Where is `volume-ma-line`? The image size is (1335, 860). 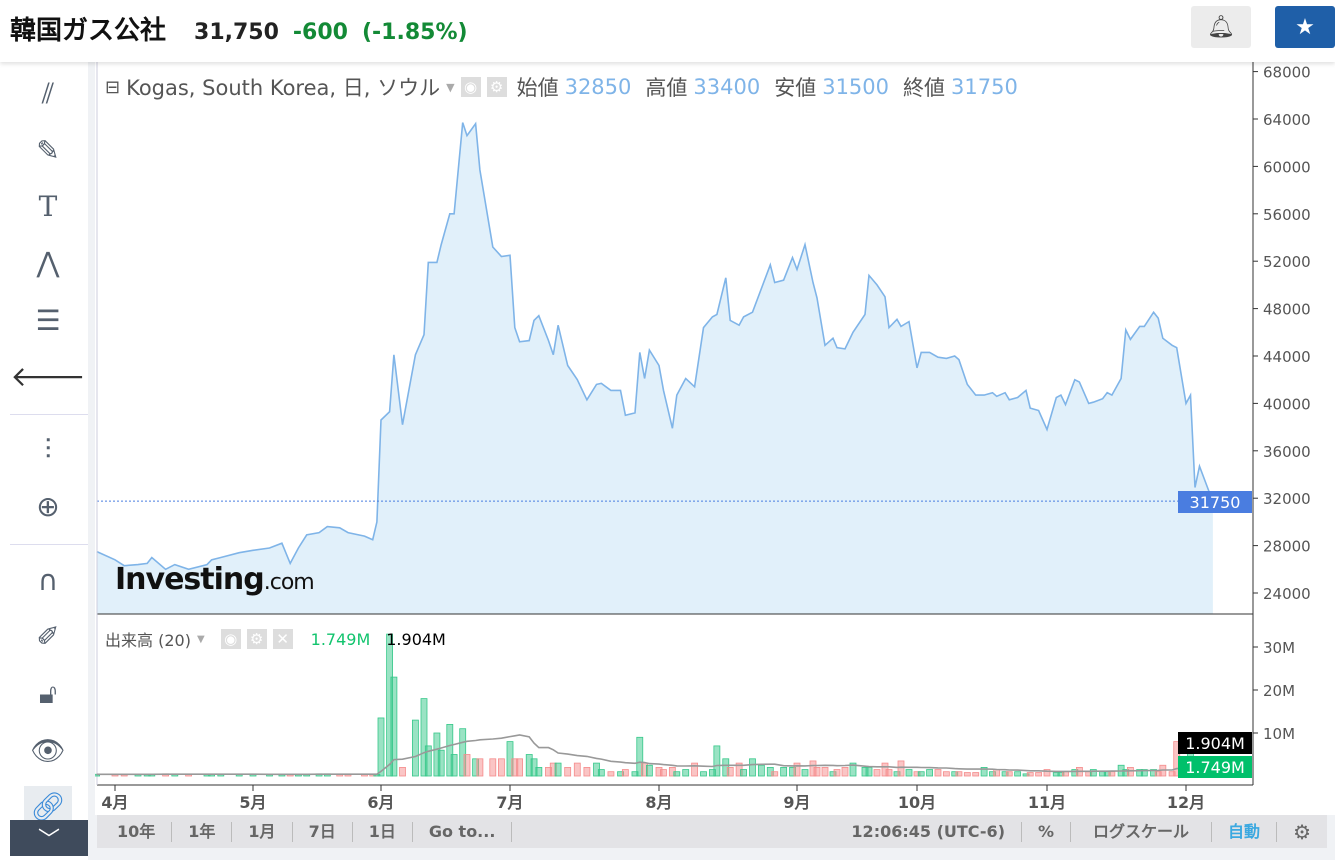 volume-ma-line is located at coordinates (654, 755).